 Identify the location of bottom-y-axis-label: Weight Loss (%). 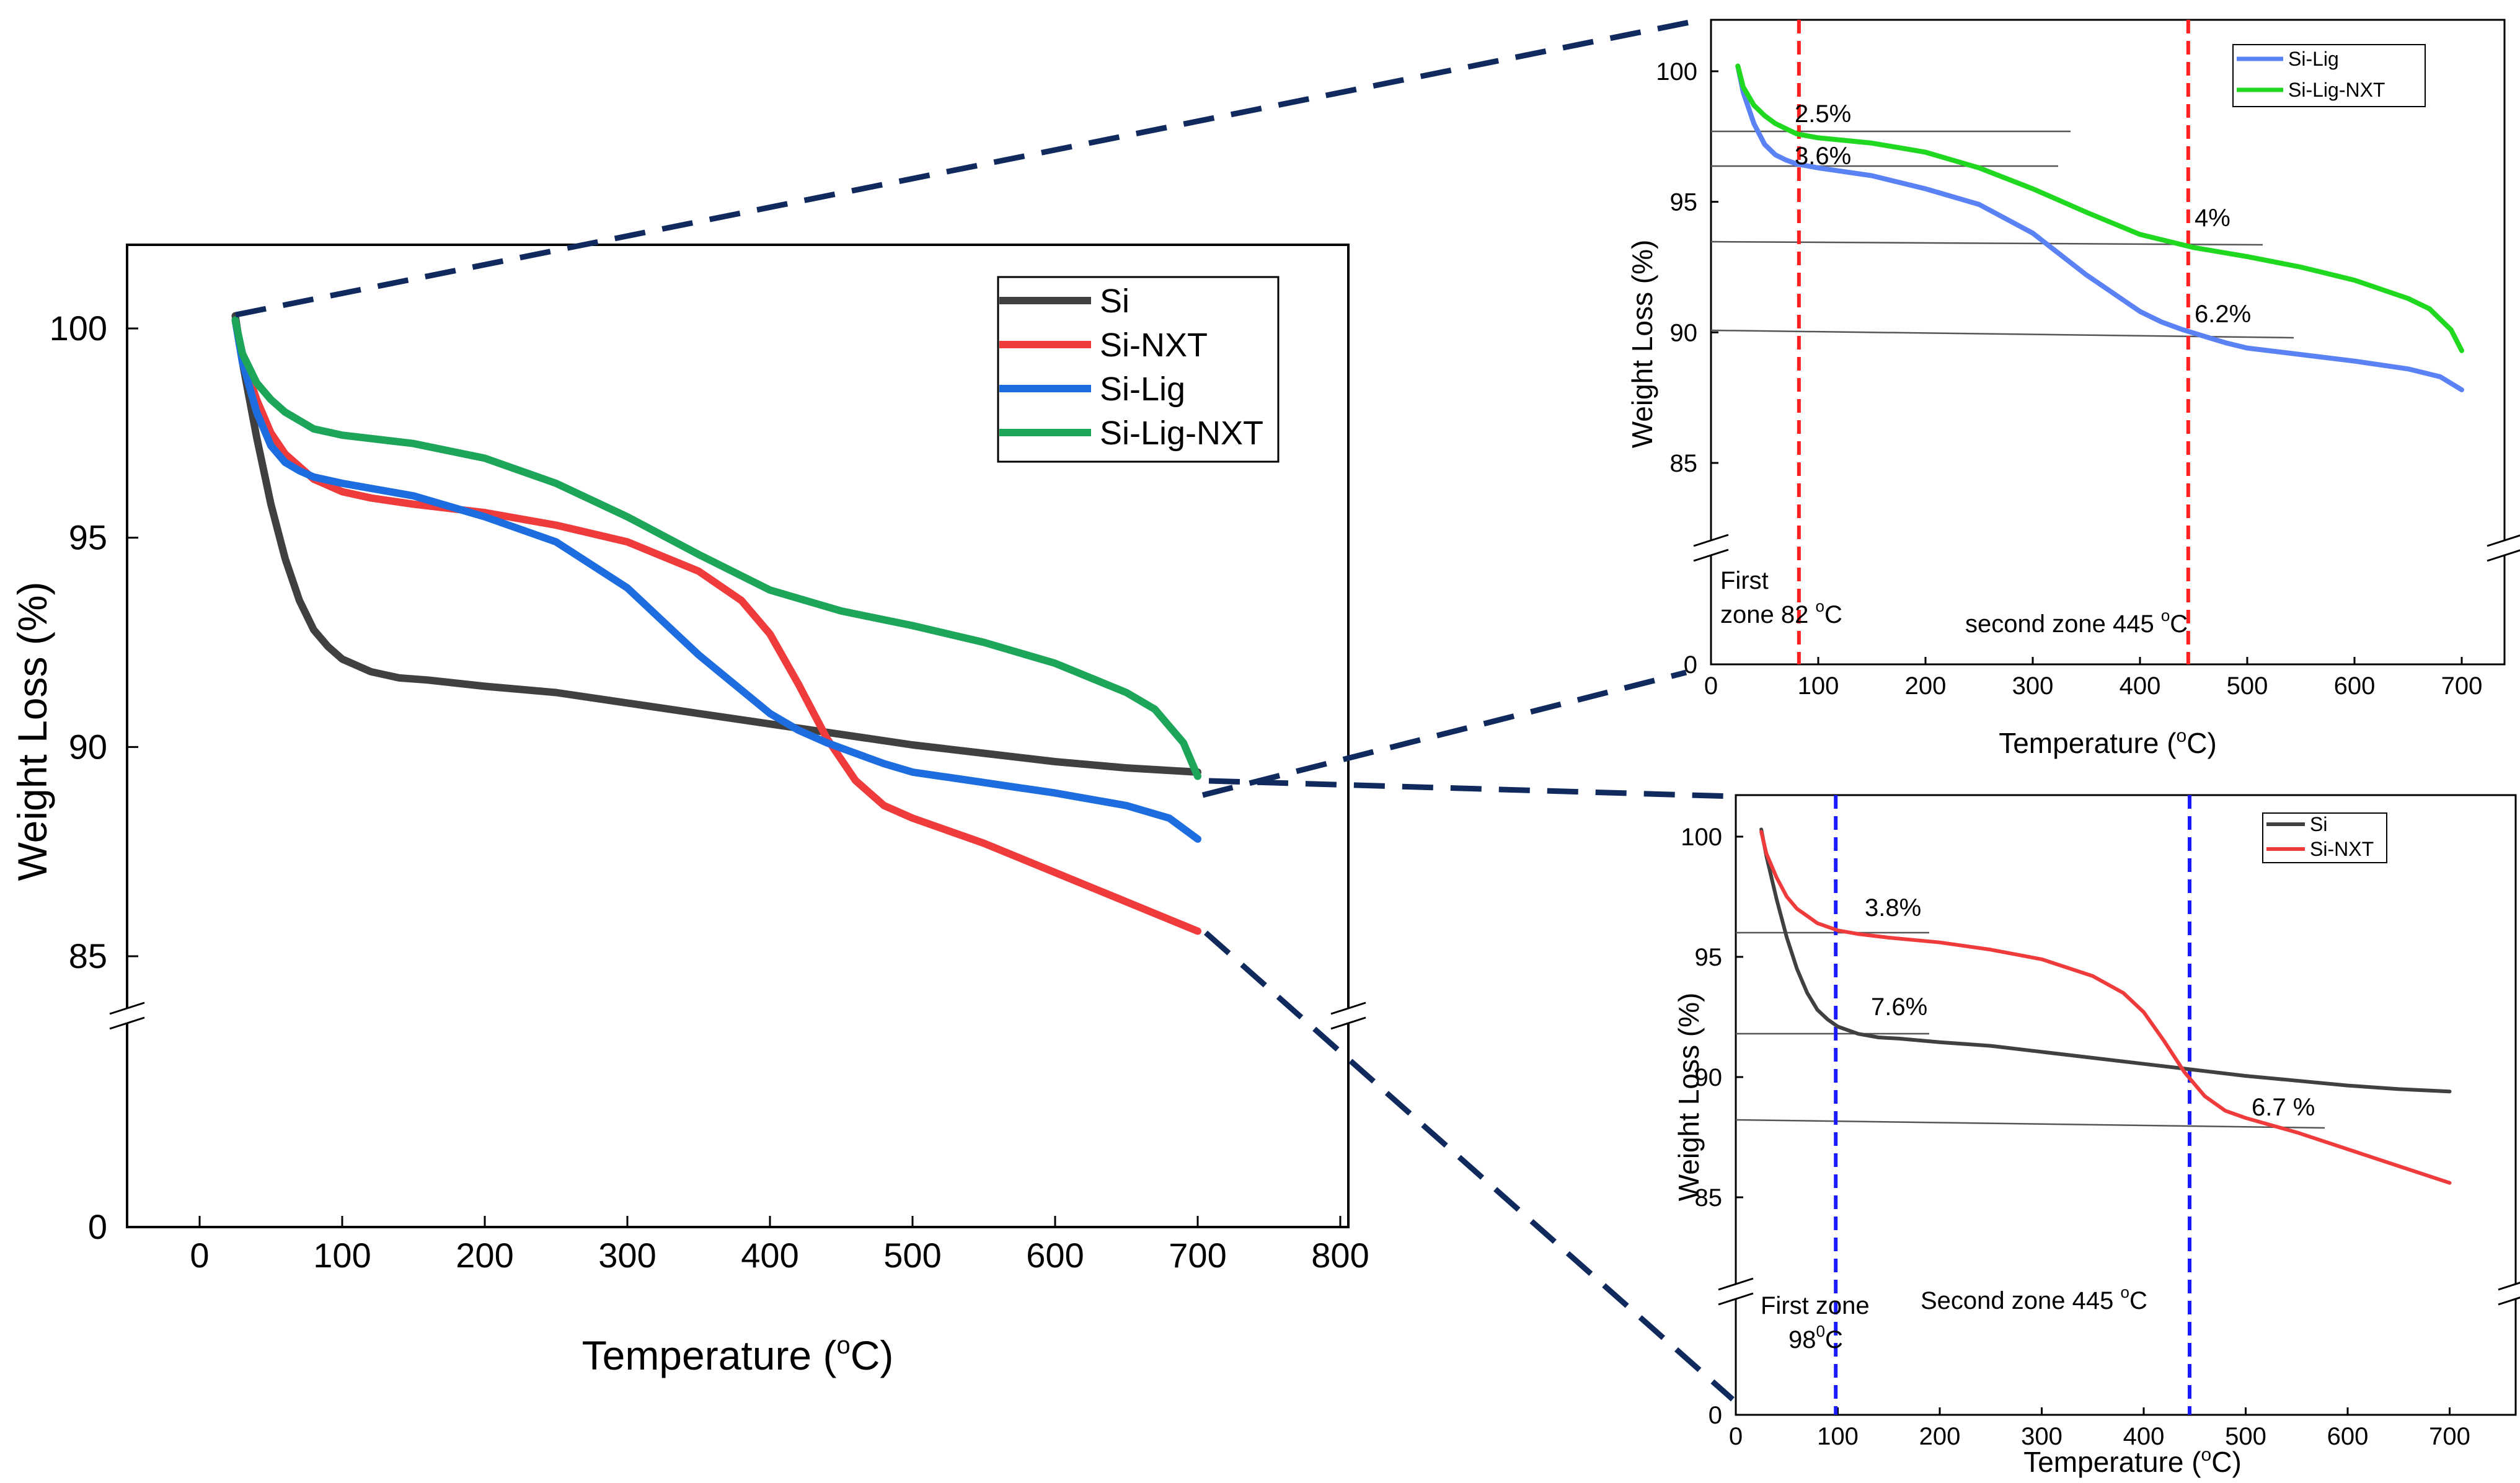
(1689, 1097).